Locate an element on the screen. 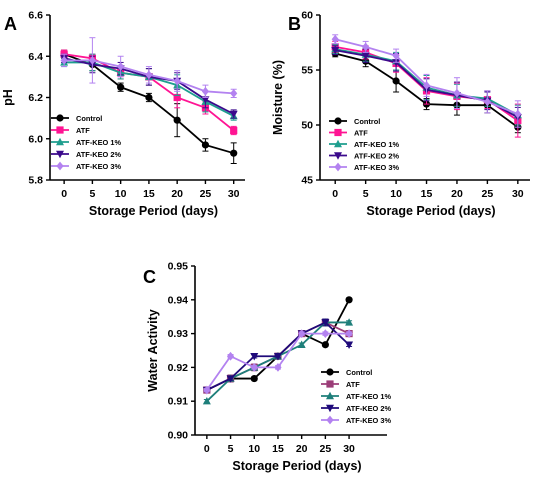 The image size is (550, 488). legend-label: ATF-KEO 3% is located at coordinates (376, 167).